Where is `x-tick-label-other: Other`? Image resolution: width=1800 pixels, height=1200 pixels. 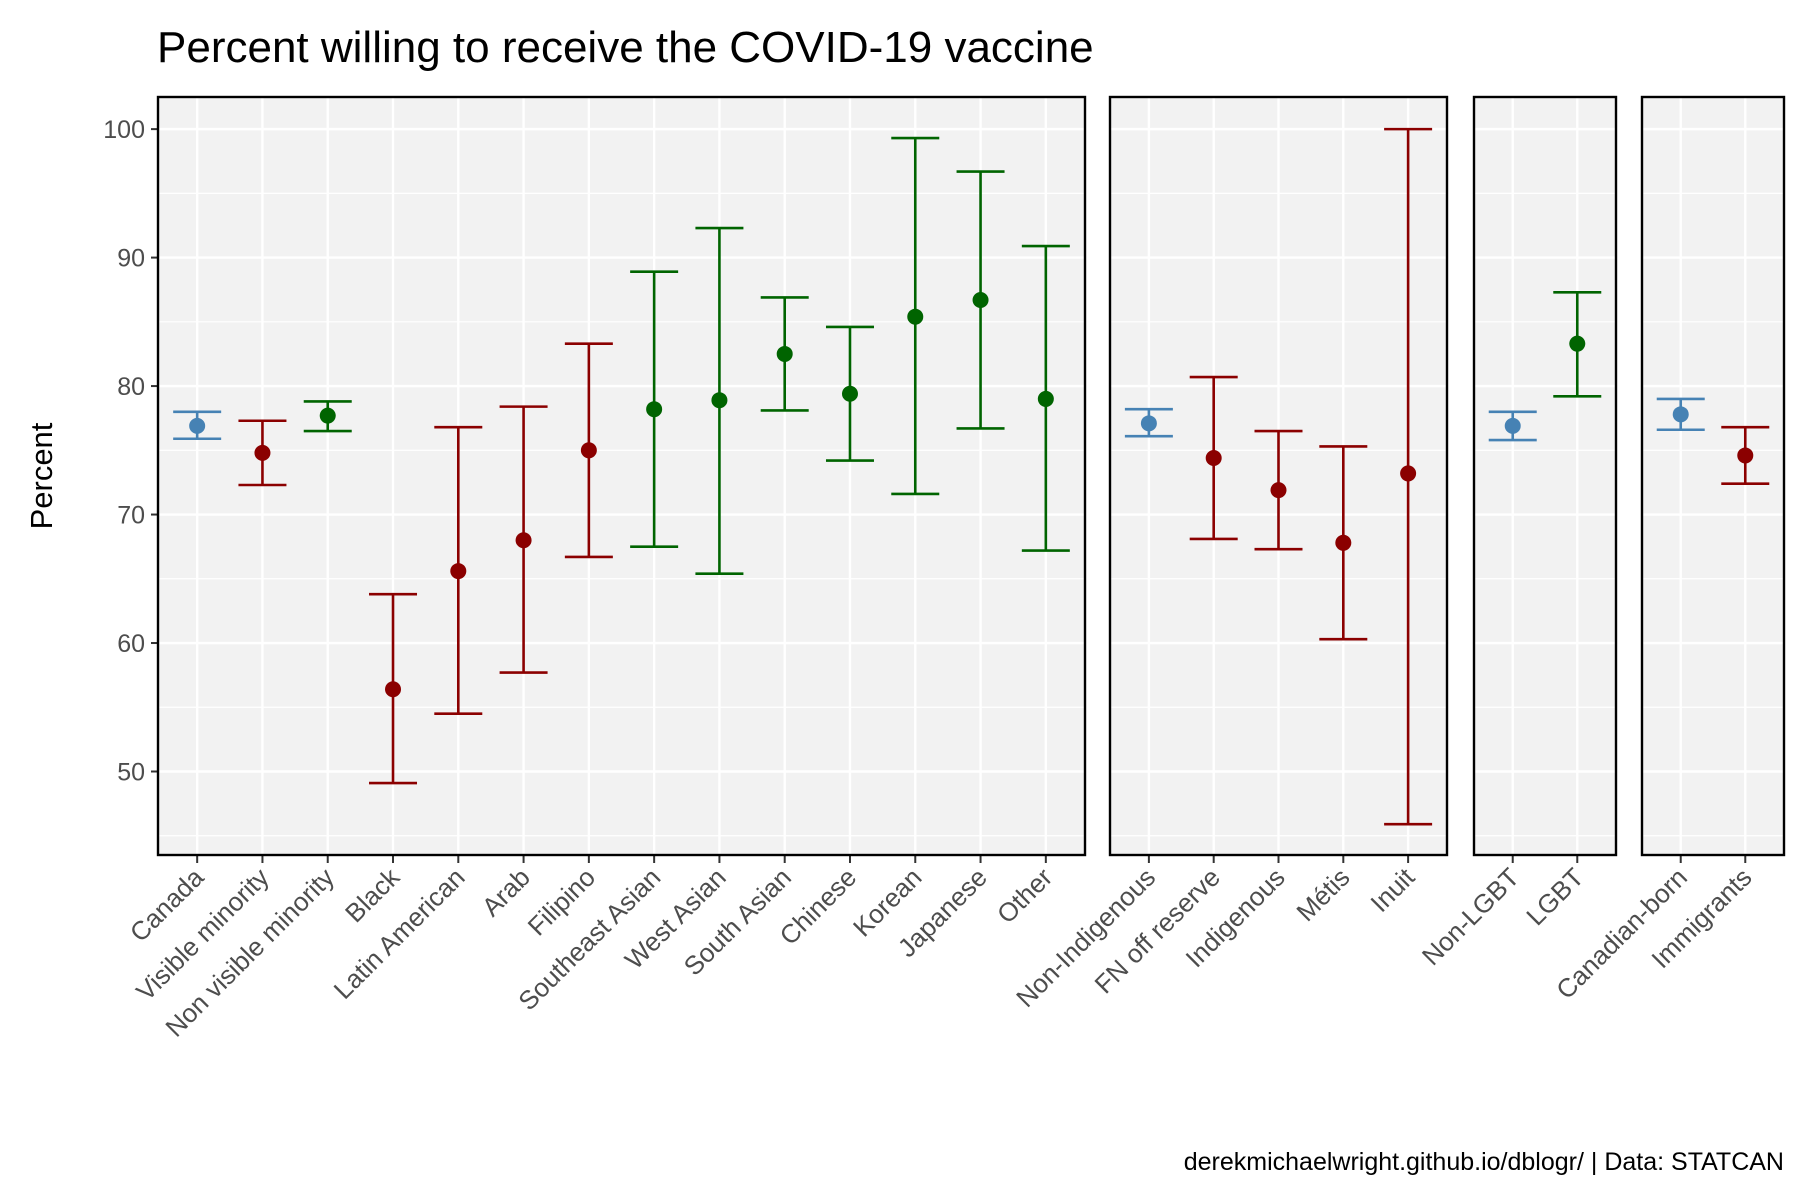 x-tick-label-other: Other is located at coordinates (1024, 895).